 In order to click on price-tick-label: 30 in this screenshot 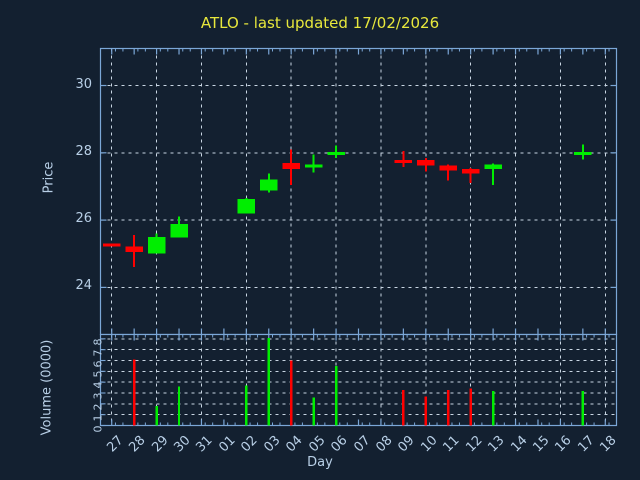, I will do `click(83, 84)`.